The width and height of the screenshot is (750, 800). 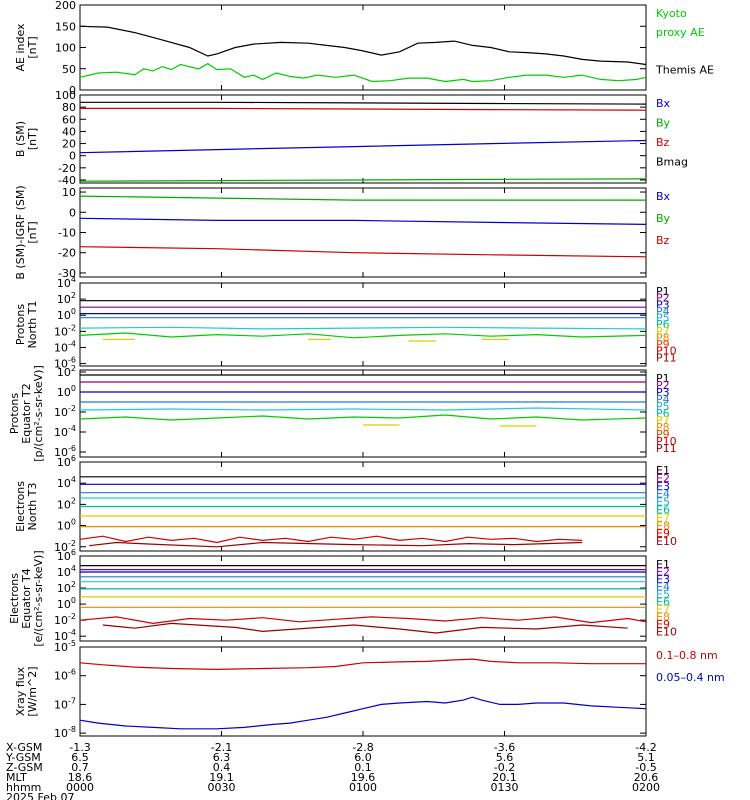 What do you see at coordinates (23, 757) in the screenshot?
I see `ephemeris-row-label: Y-GSM` at bounding box center [23, 757].